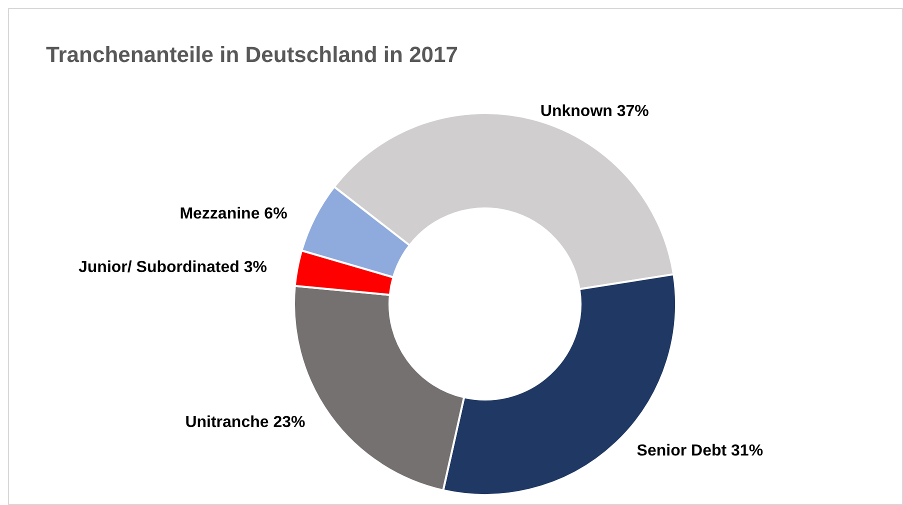 The width and height of the screenshot is (903, 505). Describe the element at coordinates (252, 54) in the screenshot. I see `chart-title: Tranchenanteile in Deutschland in 2017` at that location.